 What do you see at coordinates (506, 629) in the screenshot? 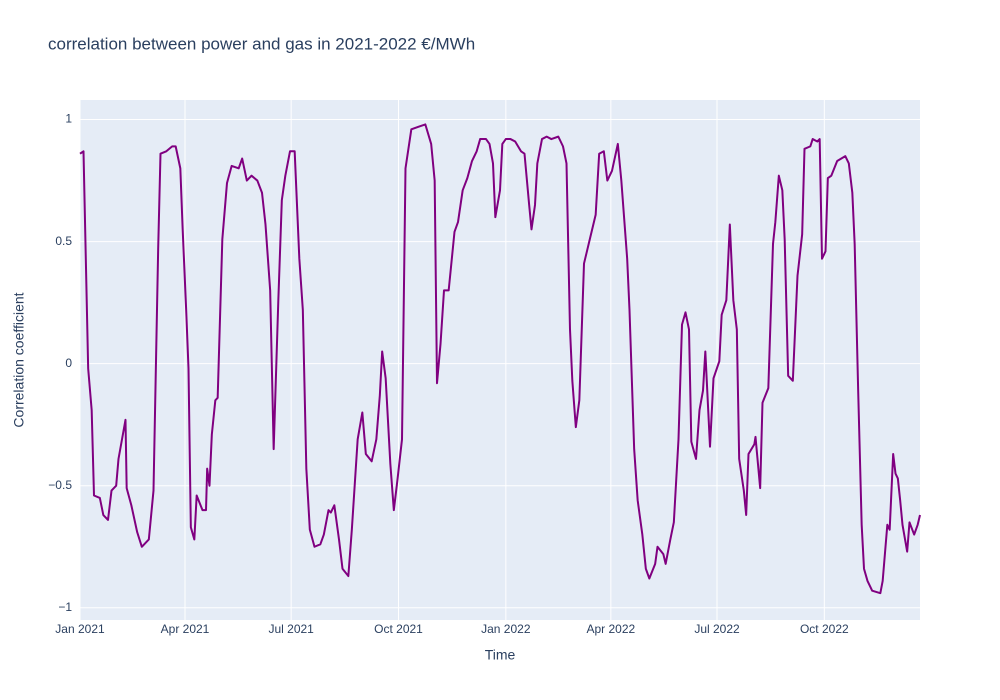
I see `x-tick-label: Jan 2022` at bounding box center [506, 629].